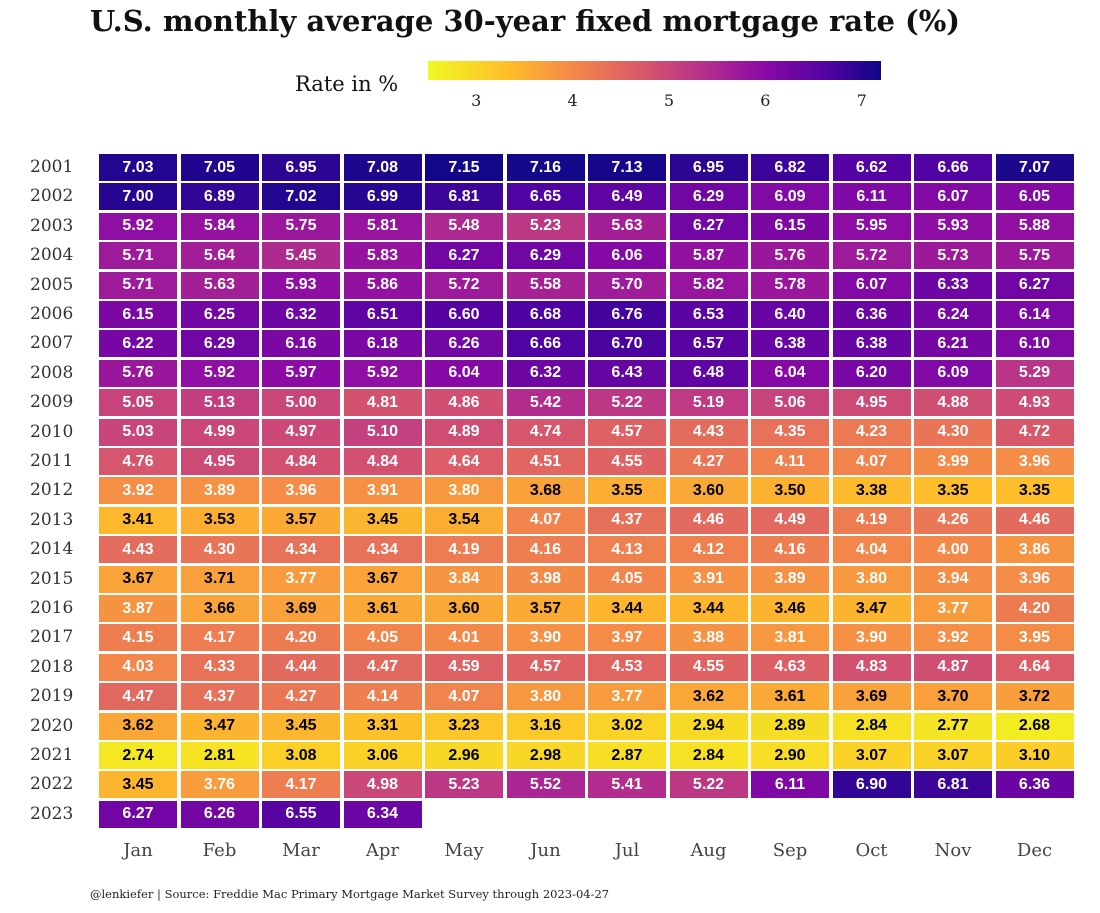  Describe the element at coordinates (545, 285) in the screenshot. I see `heatmap-cell: 5.58` at that location.